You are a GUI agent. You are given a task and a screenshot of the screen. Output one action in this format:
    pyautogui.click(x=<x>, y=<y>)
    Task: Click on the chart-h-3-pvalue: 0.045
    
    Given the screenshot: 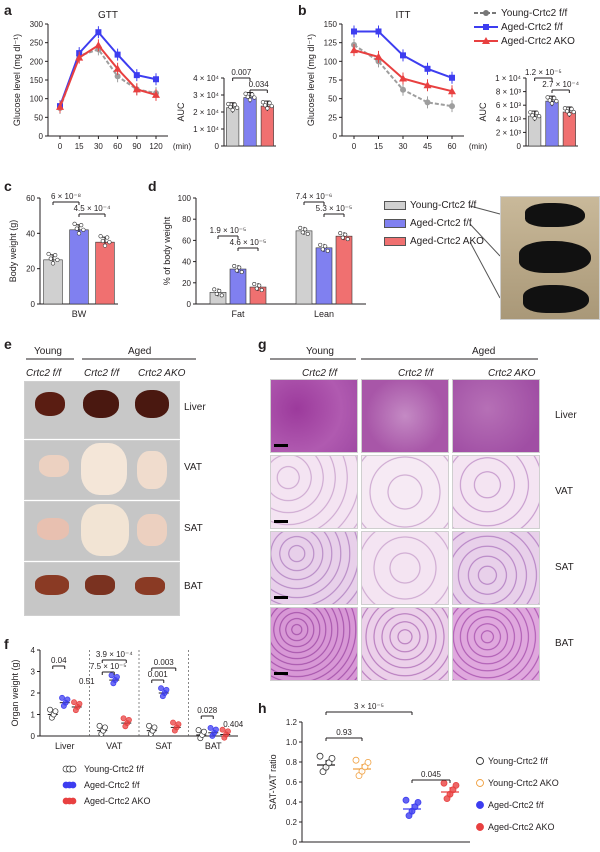 What is the action you would take?
    pyautogui.click(x=431, y=774)
    